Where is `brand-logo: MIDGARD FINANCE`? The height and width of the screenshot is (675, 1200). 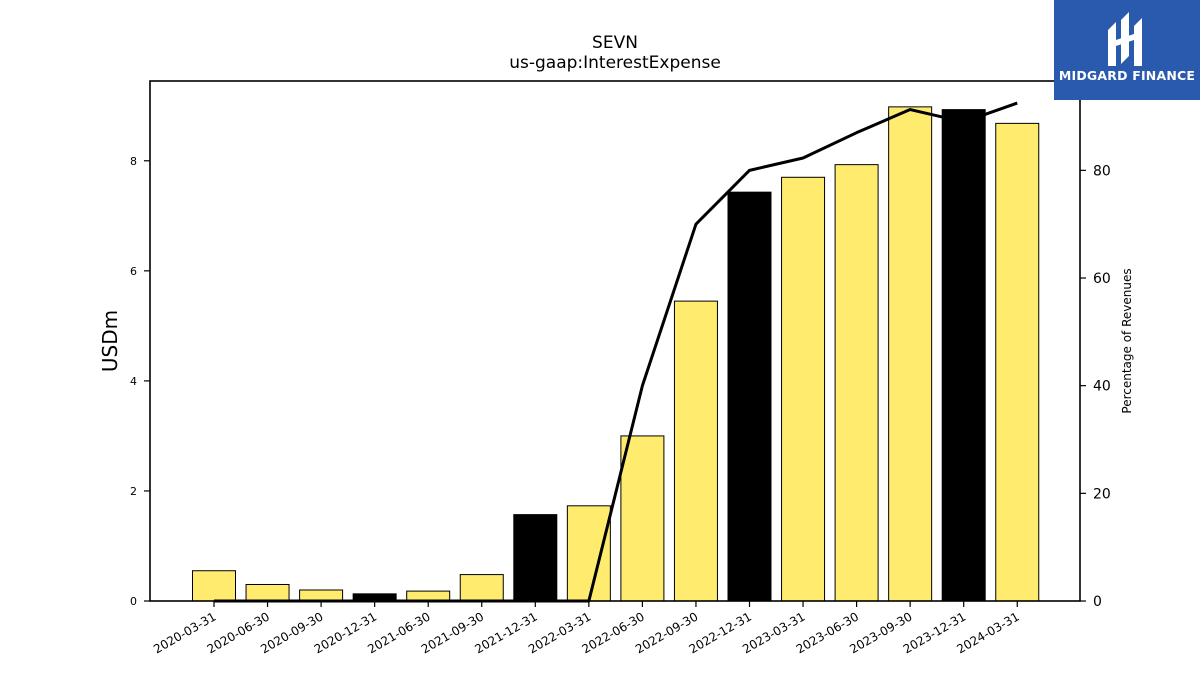 brand-logo: MIDGARD FINANCE is located at coordinates (1127, 50).